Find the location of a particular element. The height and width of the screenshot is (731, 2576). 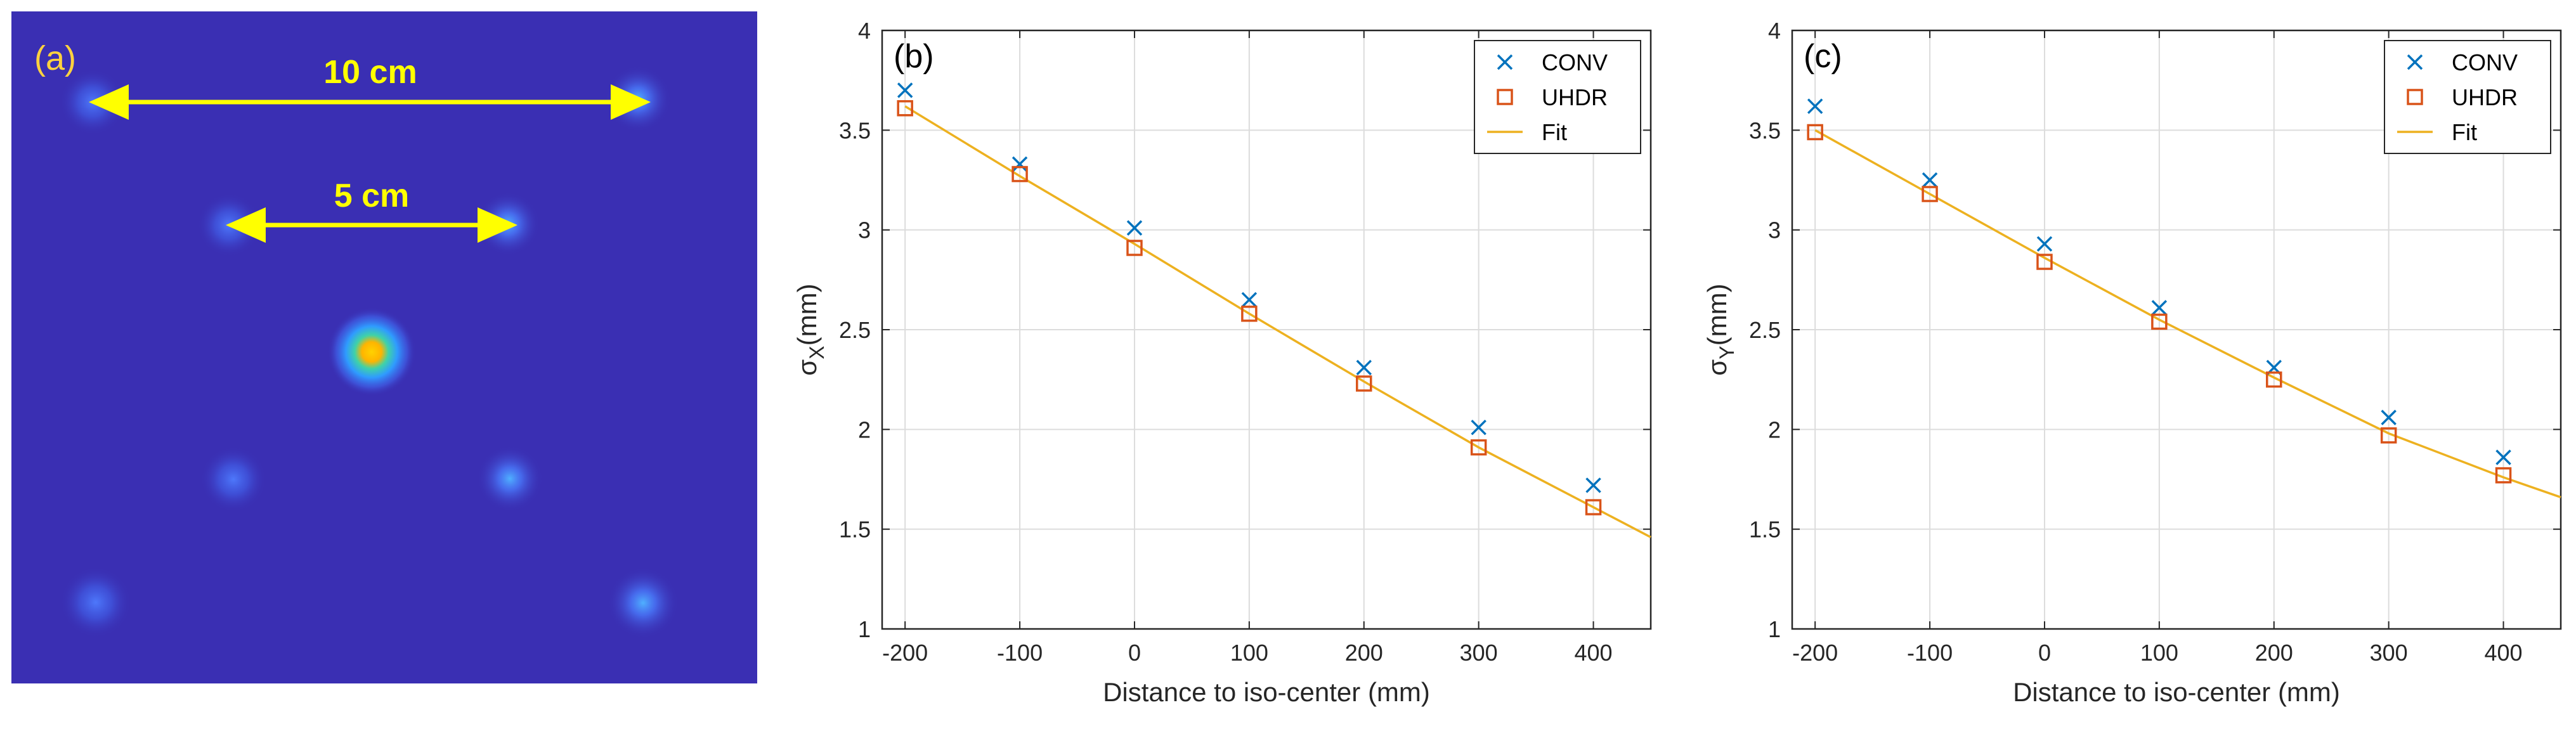

panel-a-label: (a) is located at coordinates (55, 58).